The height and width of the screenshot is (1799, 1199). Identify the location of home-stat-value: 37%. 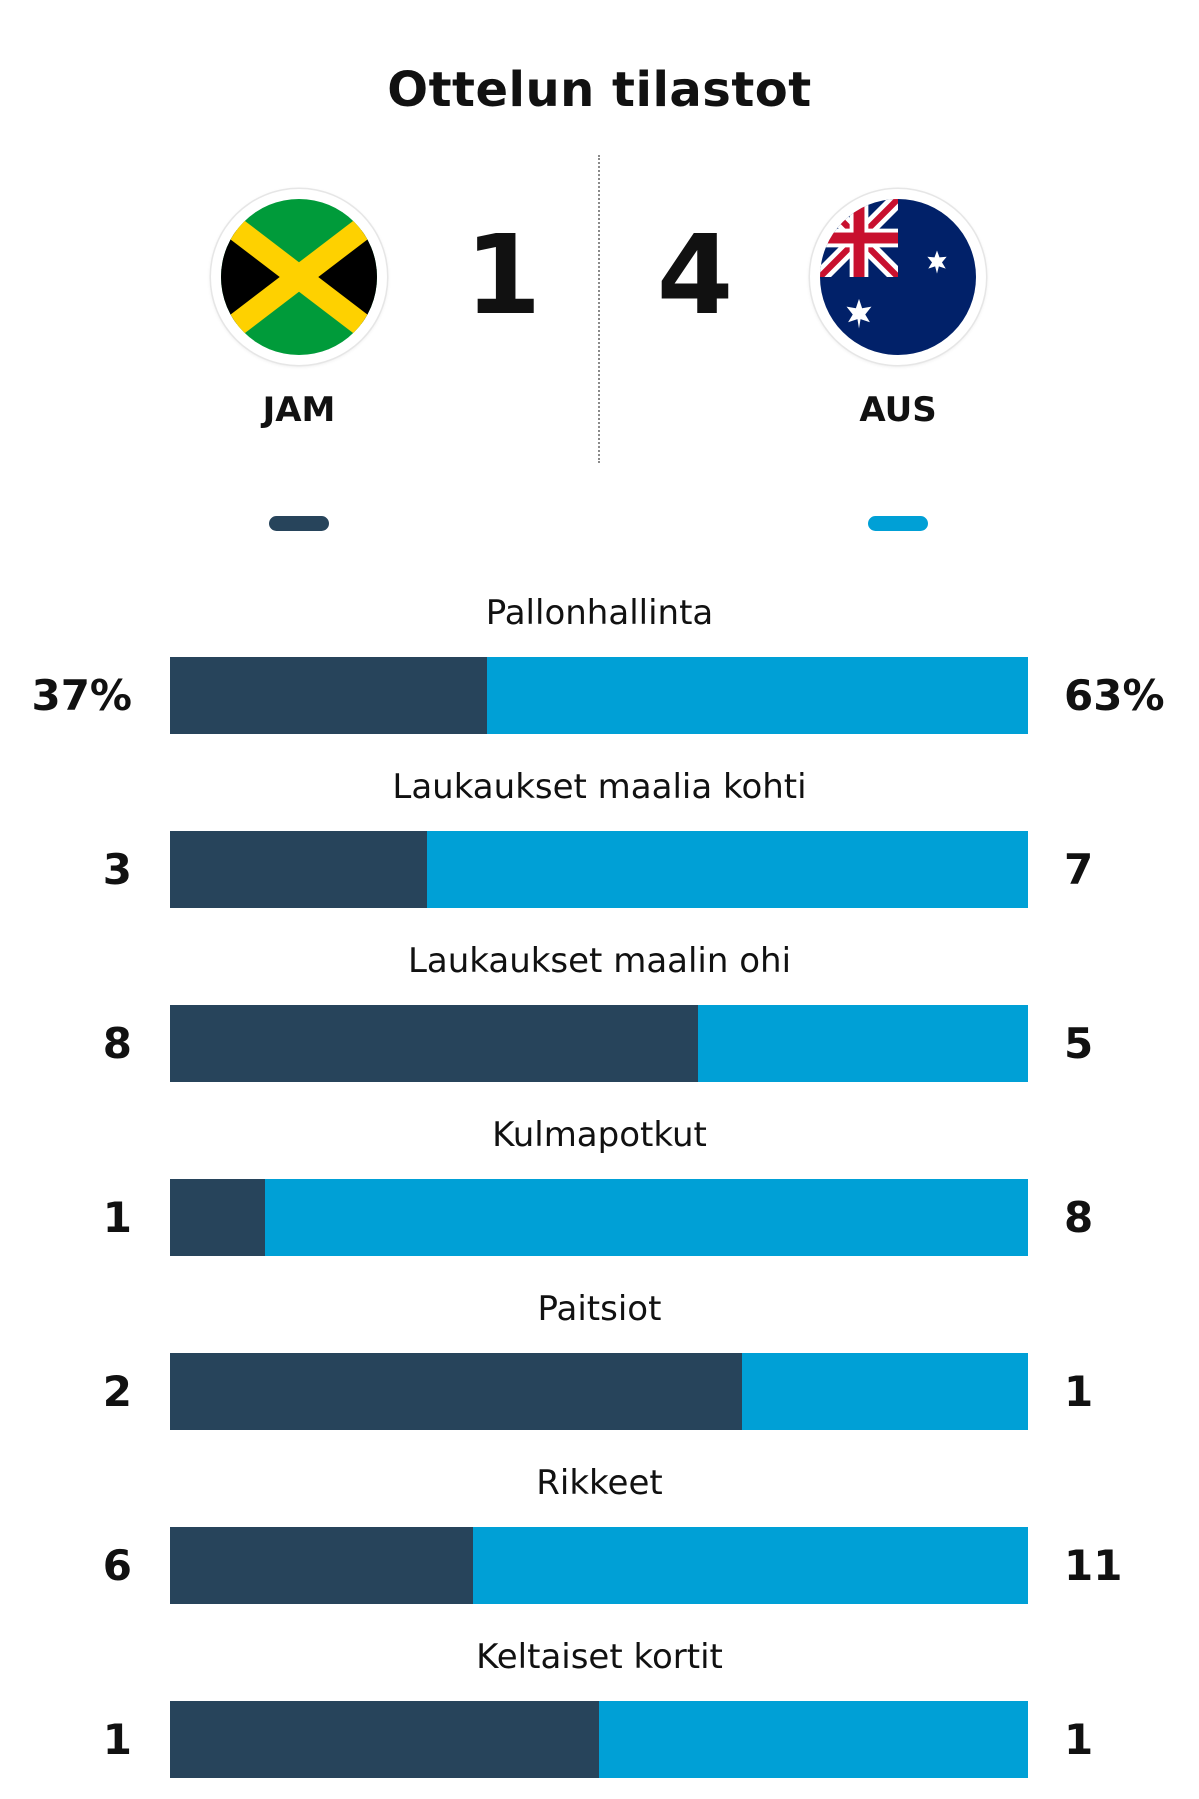
(81, 695).